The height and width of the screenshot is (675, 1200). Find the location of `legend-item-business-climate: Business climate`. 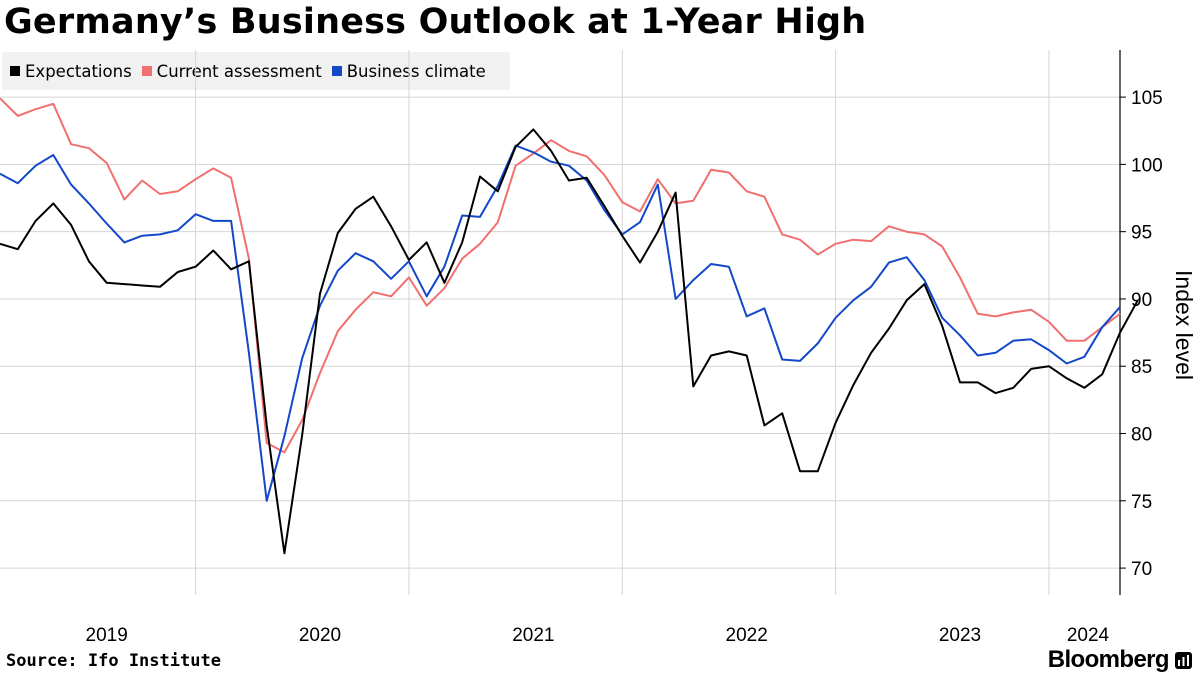

legend-item-business-climate: Business climate is located at coordinates (408, 71).